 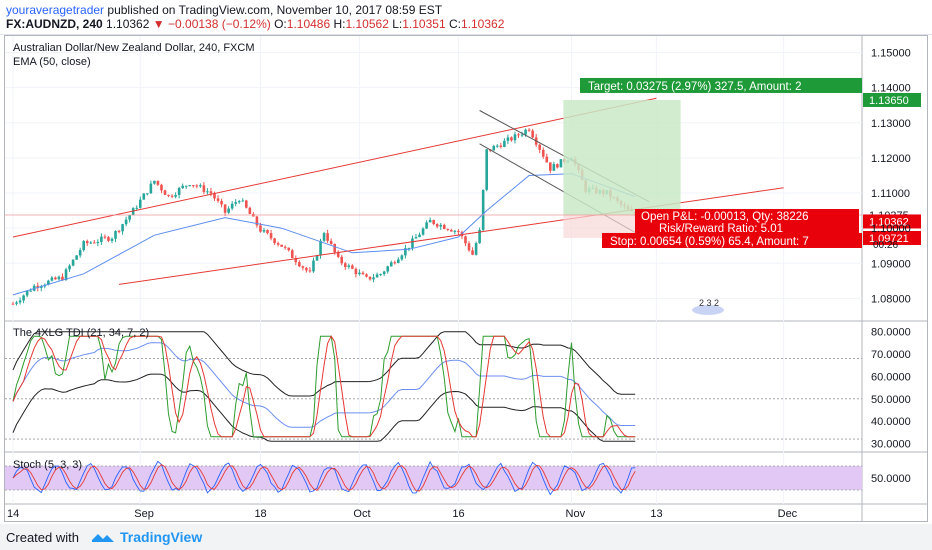 I want to click on tdi-axis-tick: 50.0000, so click(x=891, y=400).